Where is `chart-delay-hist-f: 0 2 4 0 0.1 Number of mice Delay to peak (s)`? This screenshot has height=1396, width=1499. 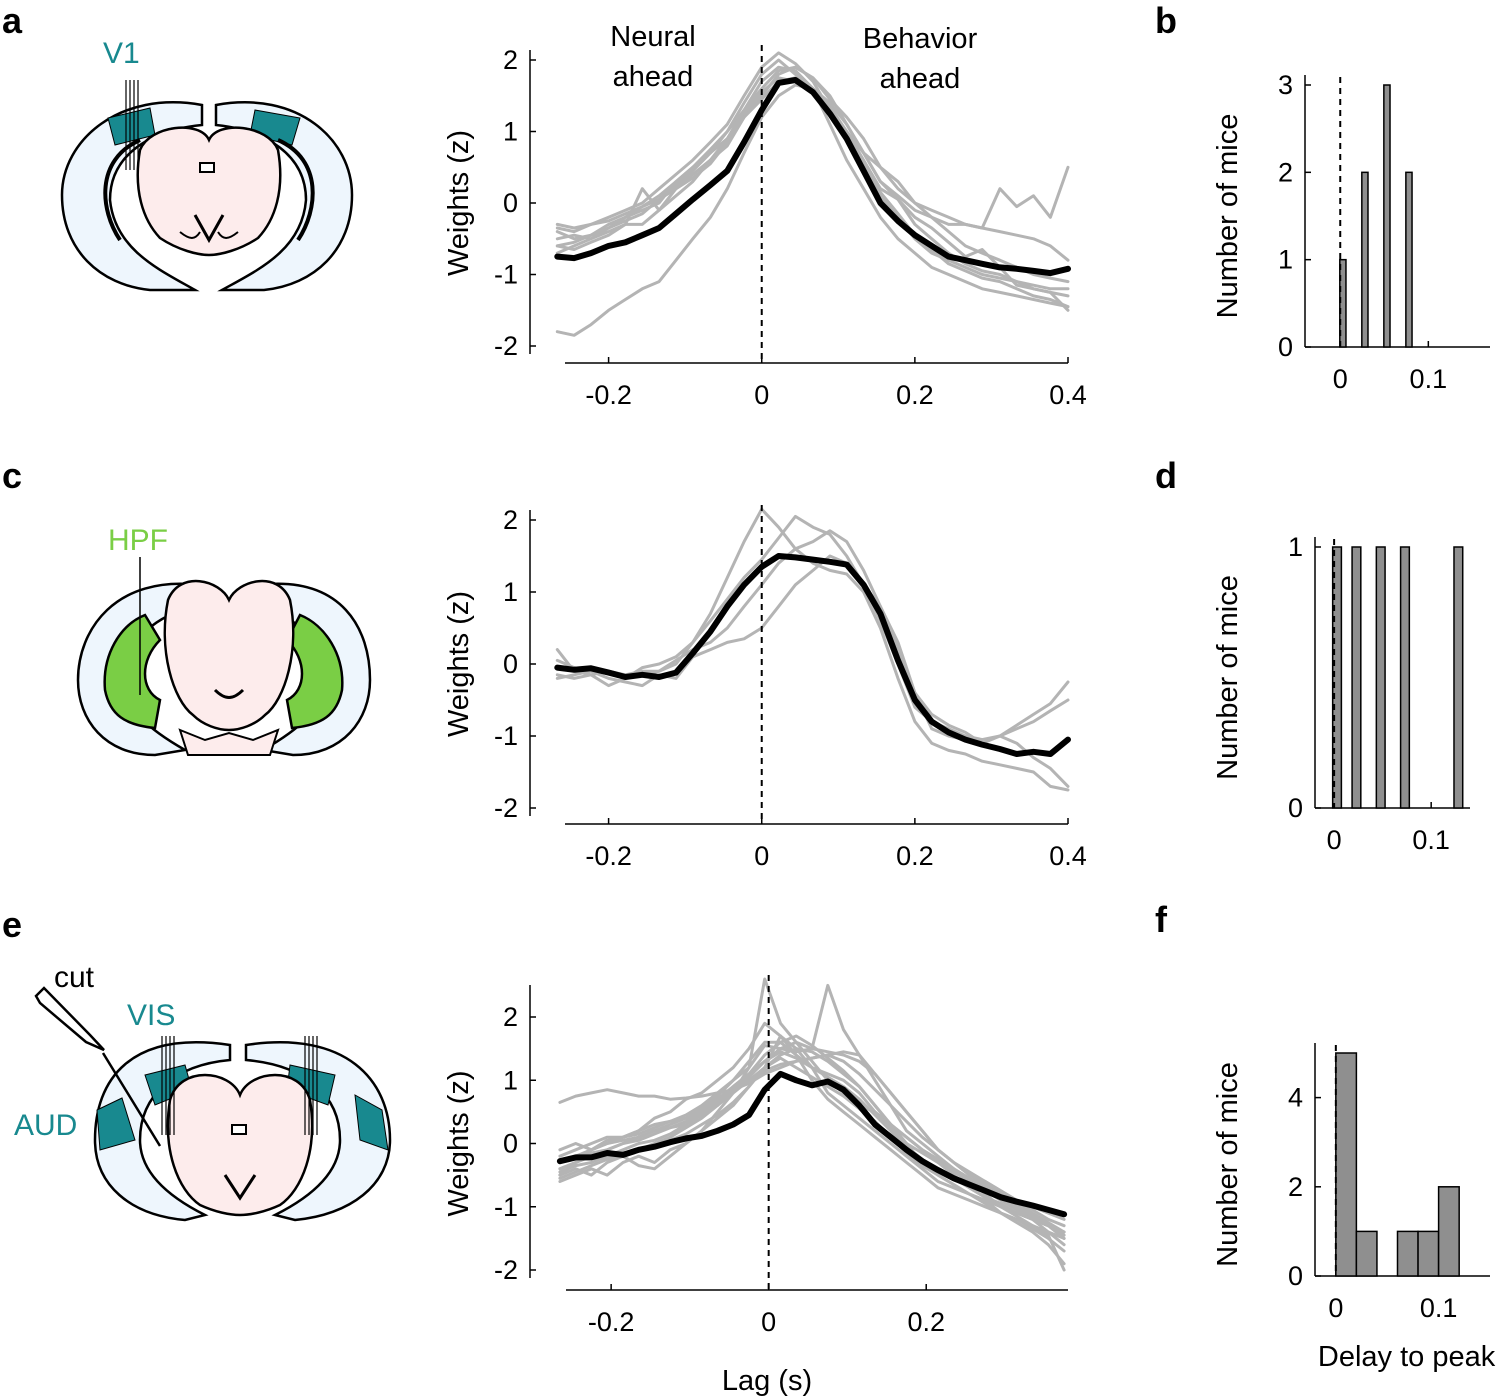
chart-delay-hist-f: 0 2 4 0 0.1 Number of mice Delay to peak (s) is located at coordinates (1355, 1208).